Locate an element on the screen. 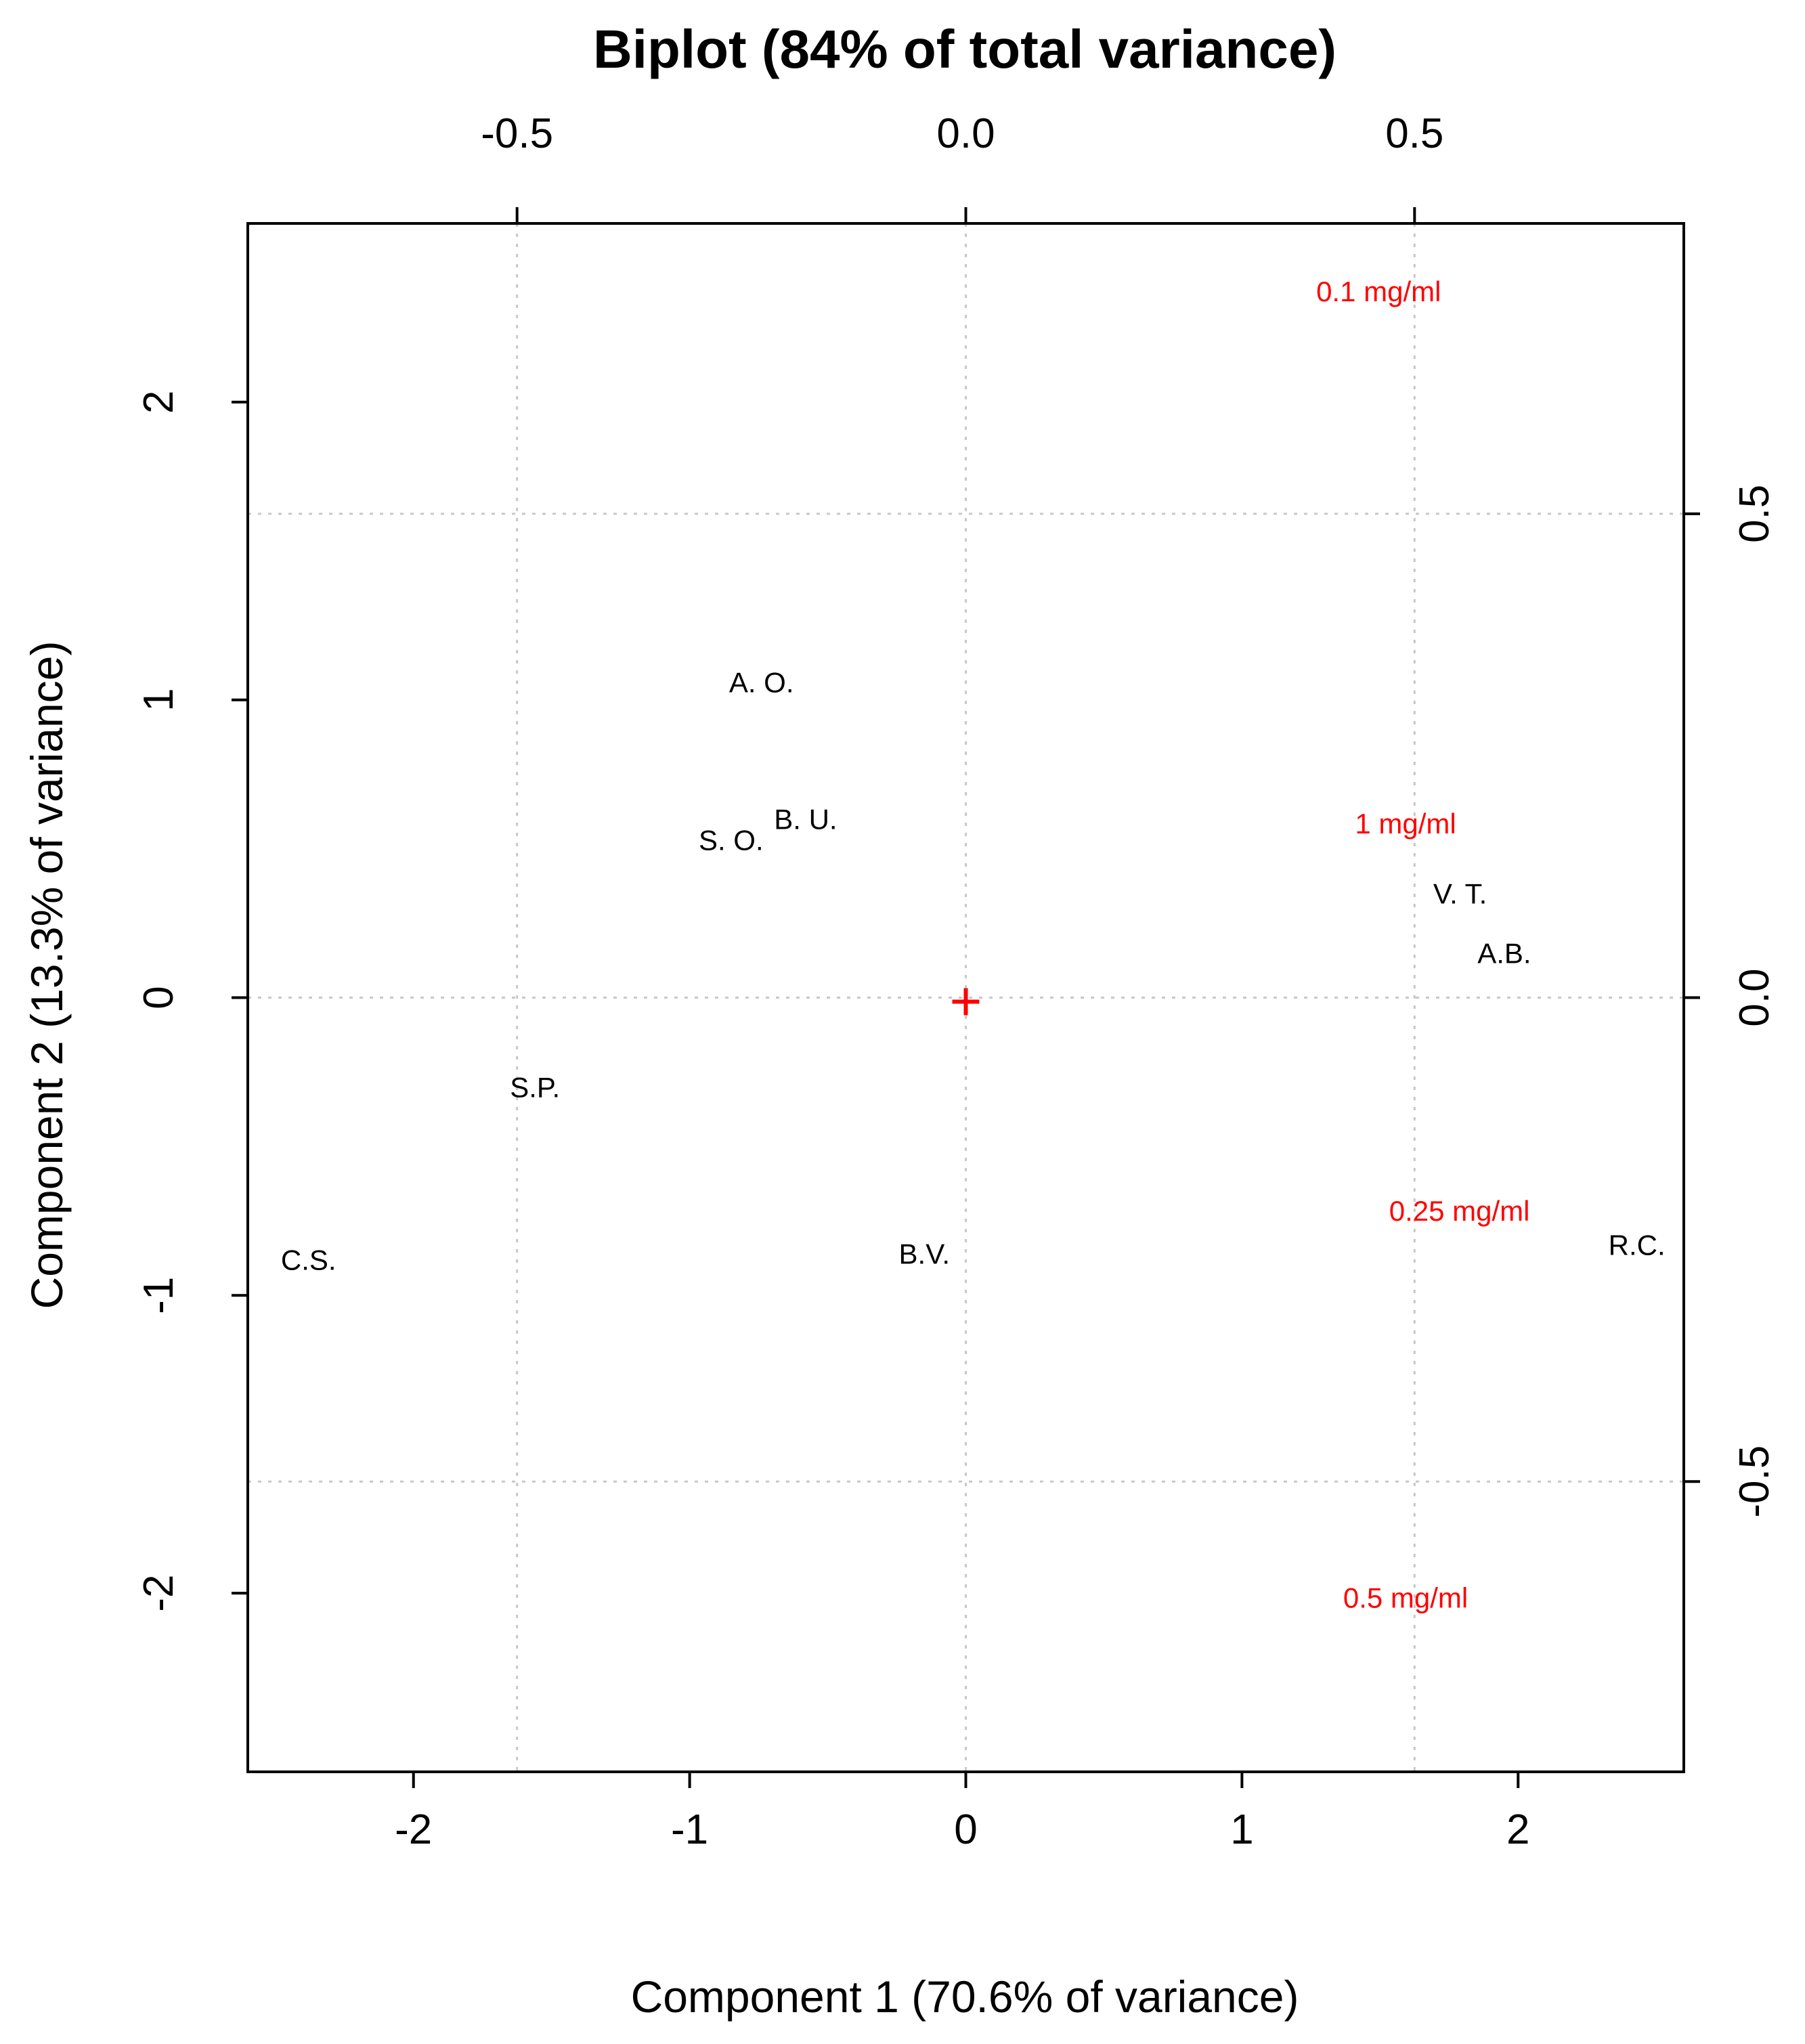  y-tick-label: -1 is located at coordinates (158, 1295).